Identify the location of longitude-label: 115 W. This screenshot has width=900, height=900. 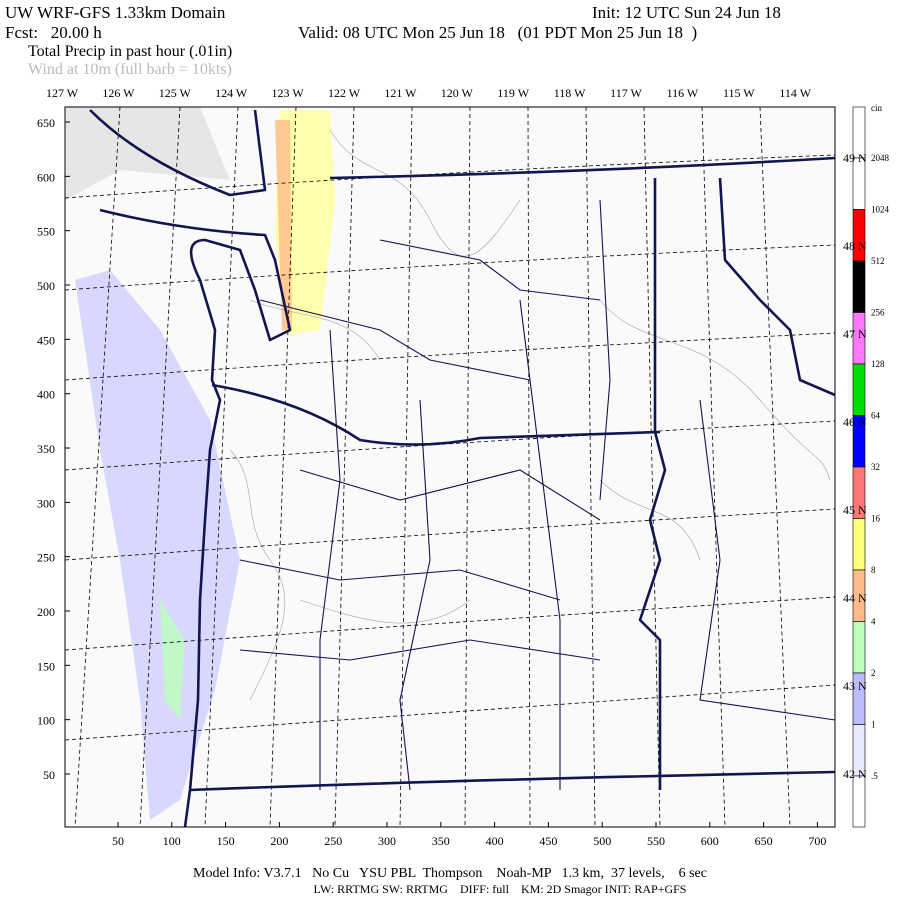
(739, 93).